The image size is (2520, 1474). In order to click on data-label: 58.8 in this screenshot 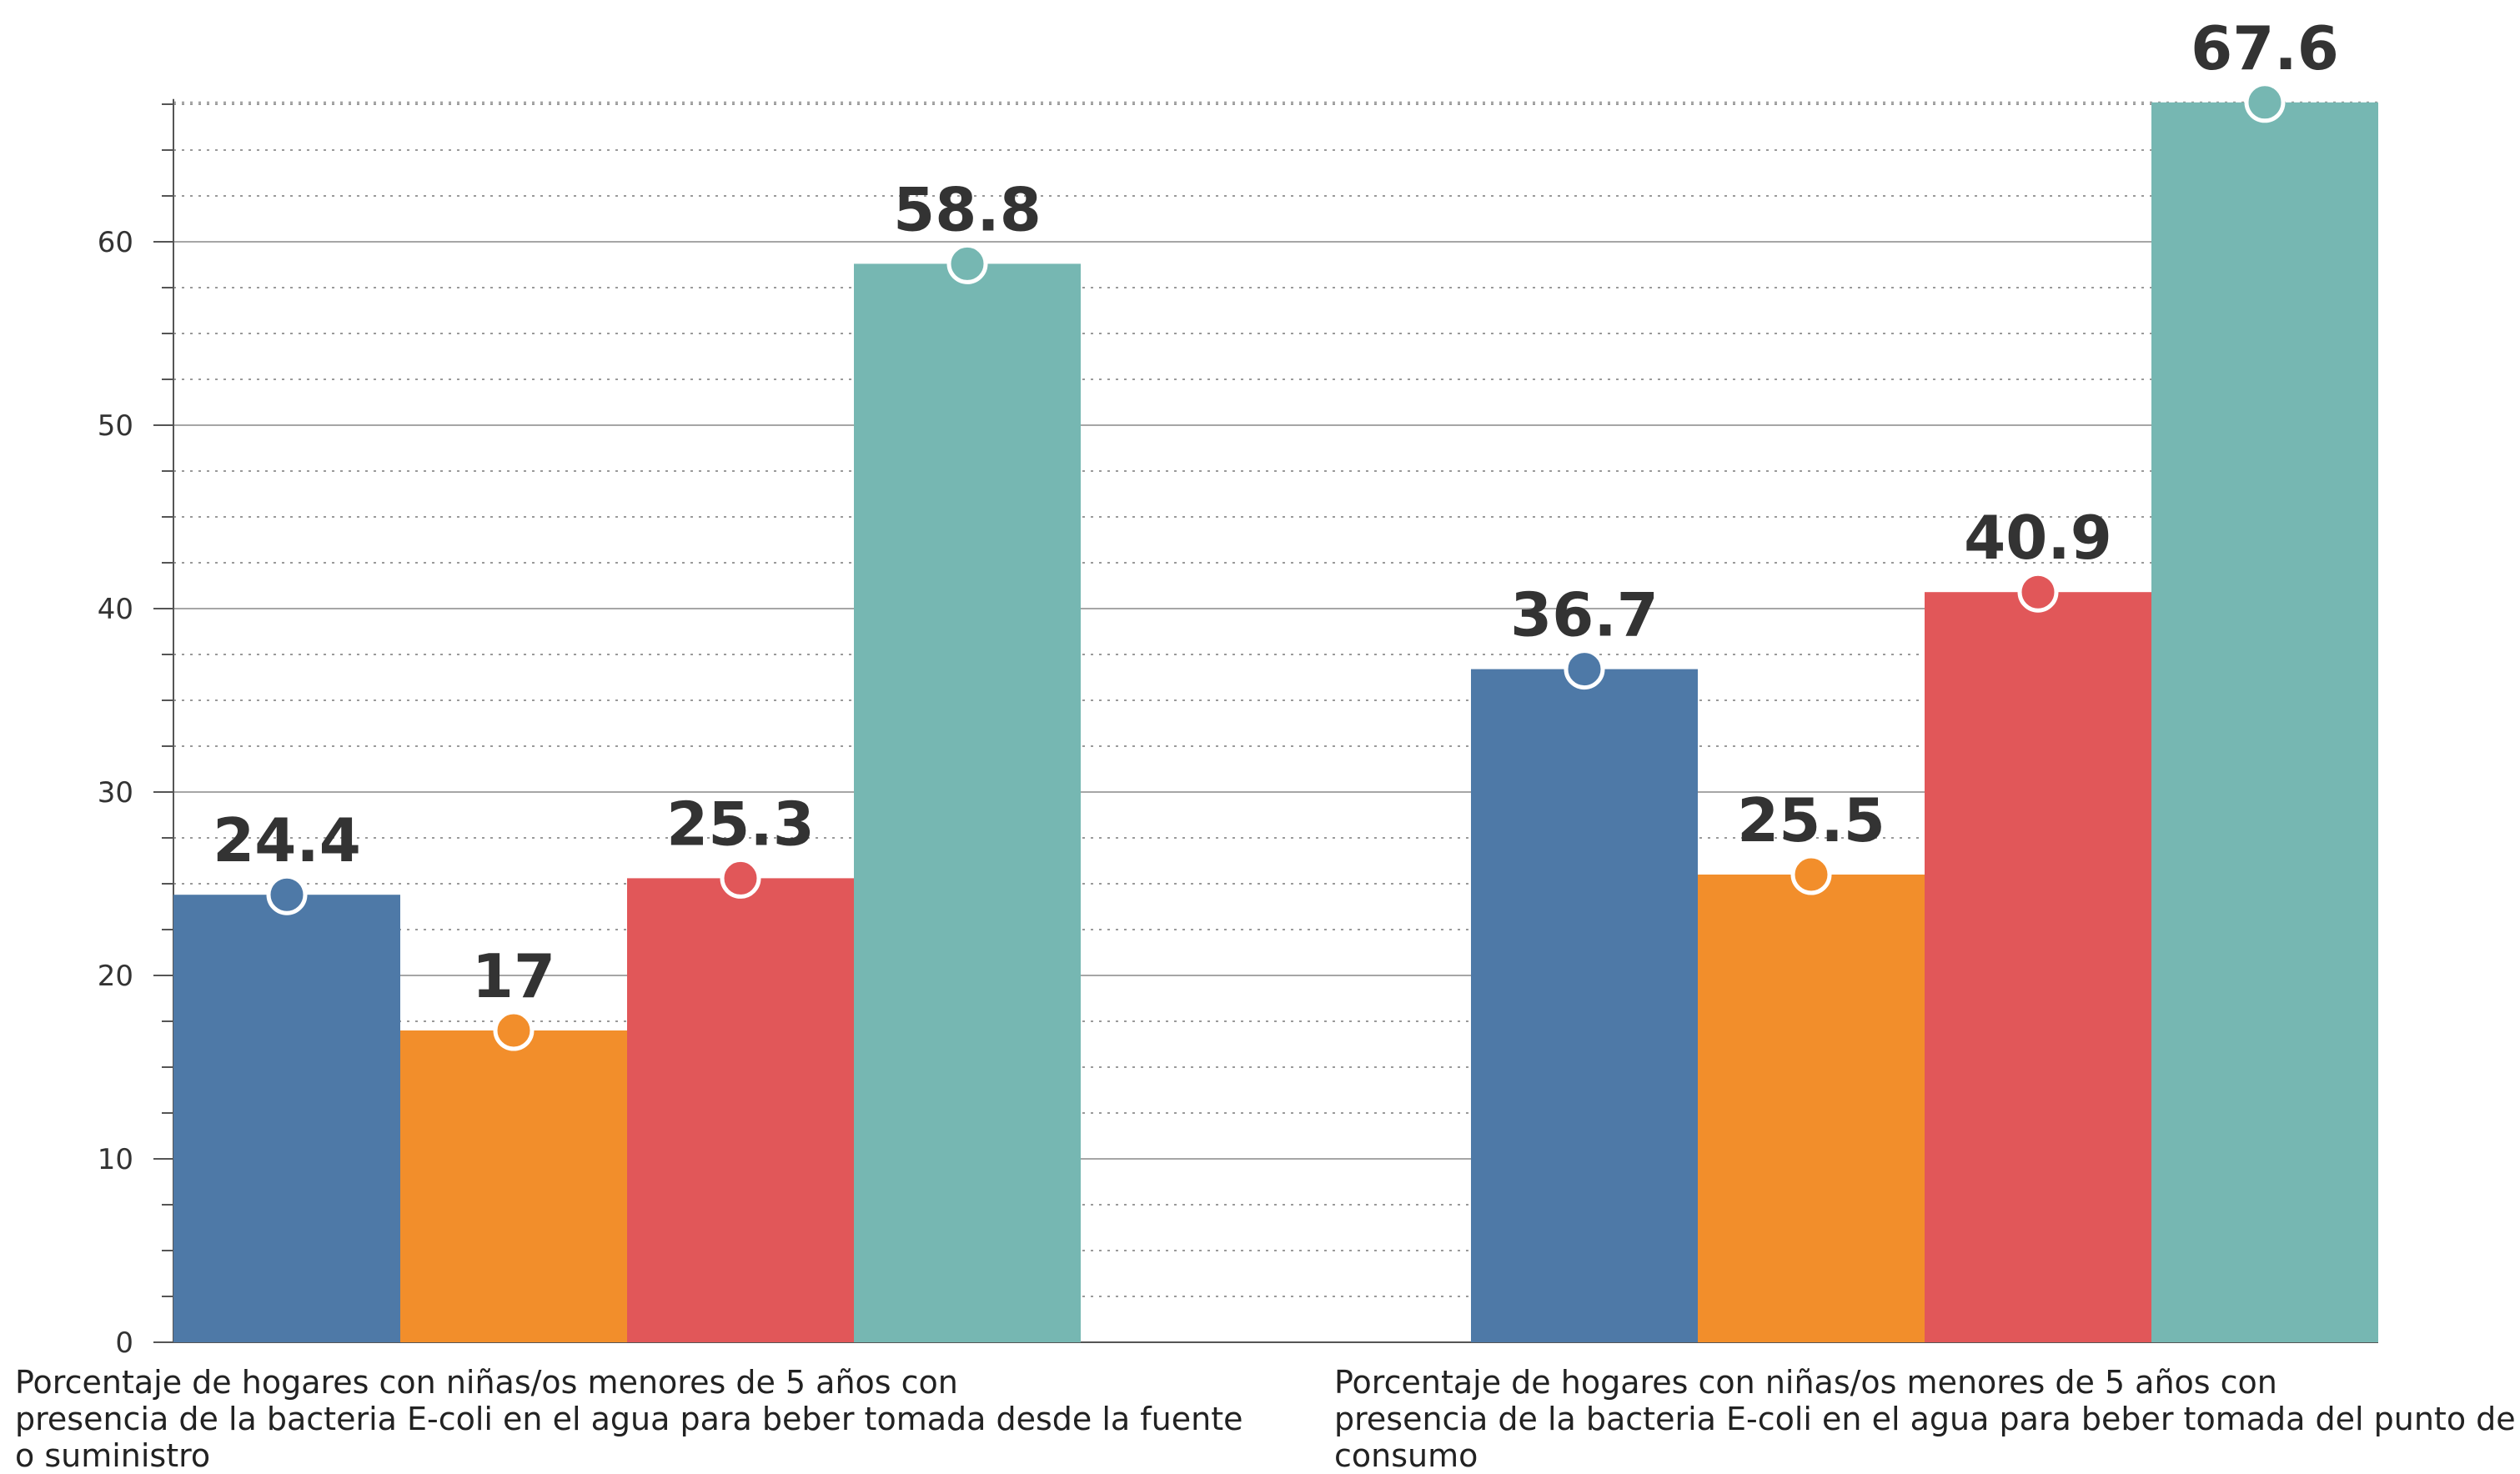, I will do `click(967, 209)`.